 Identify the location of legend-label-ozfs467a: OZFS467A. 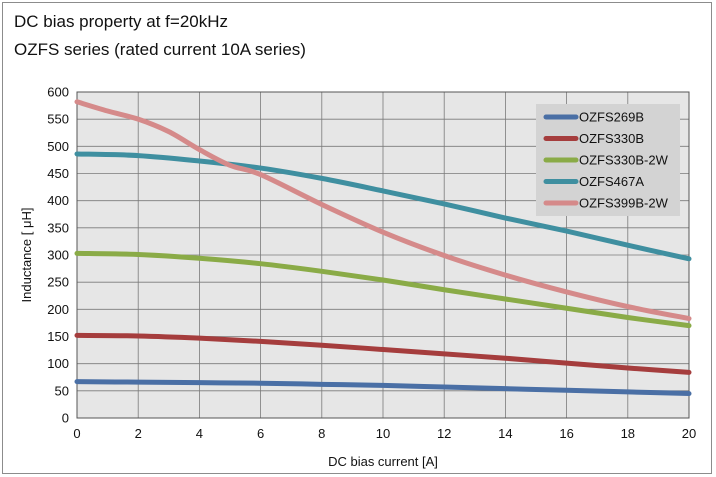
(611, 181).